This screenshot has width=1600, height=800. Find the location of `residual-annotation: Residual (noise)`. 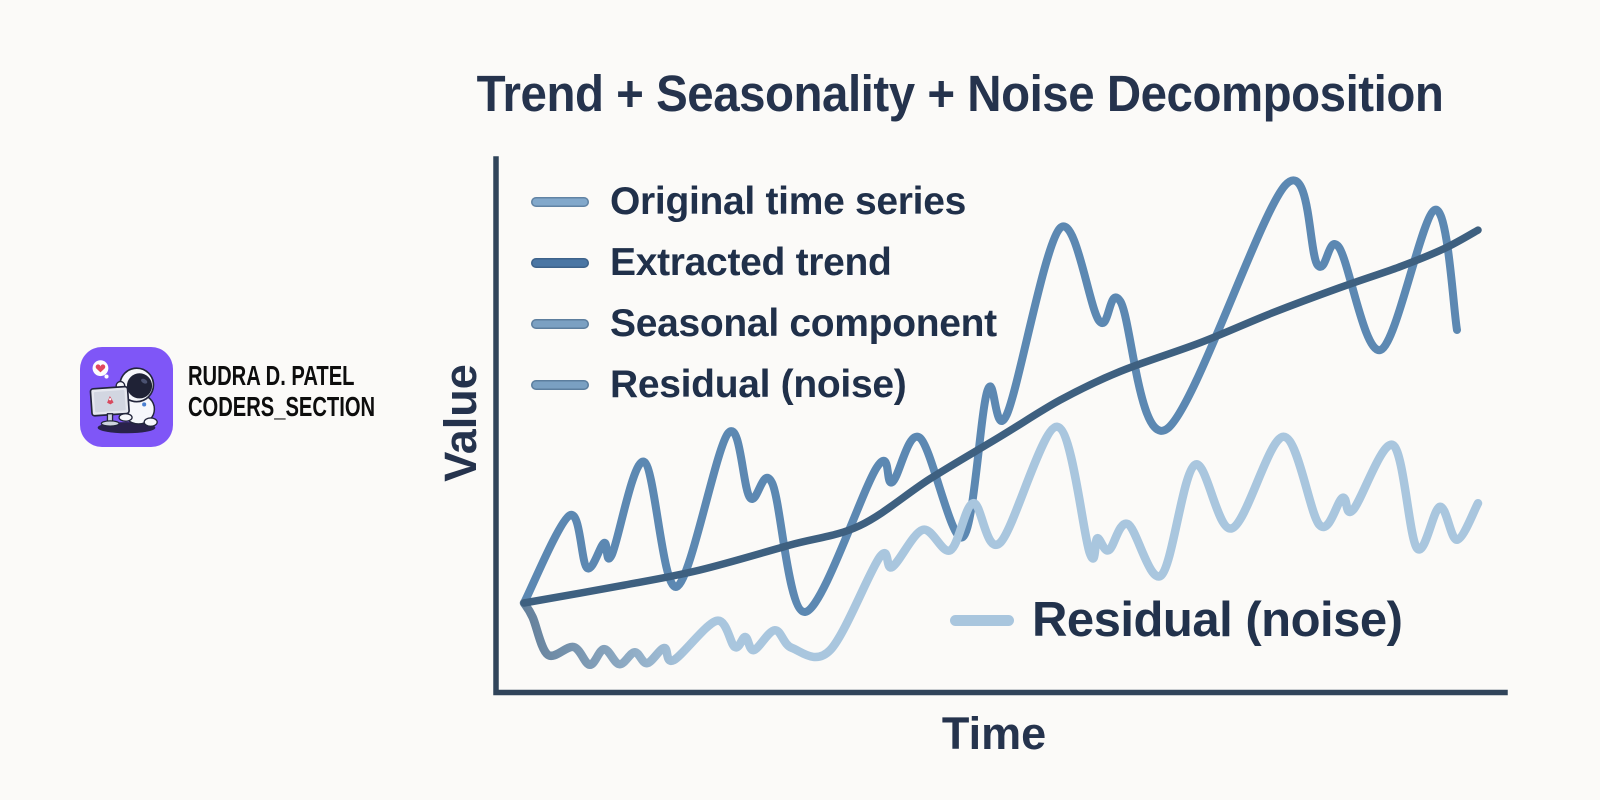

residual-annotation: Residual (noise) is located at coordinates (1176, 620).